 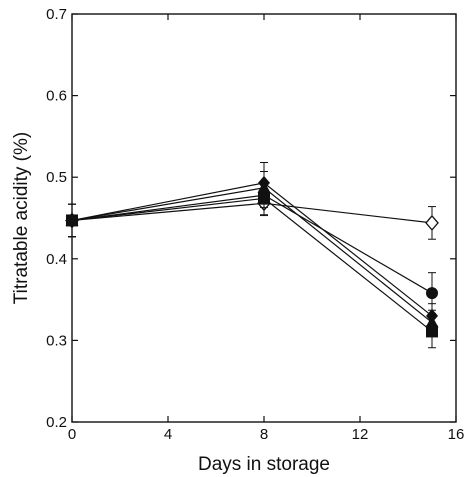 What do you see at coordinates (56, 177) in the screenshot?
I see `y-tick-label: 0.5` at bounding box center [56, 177].